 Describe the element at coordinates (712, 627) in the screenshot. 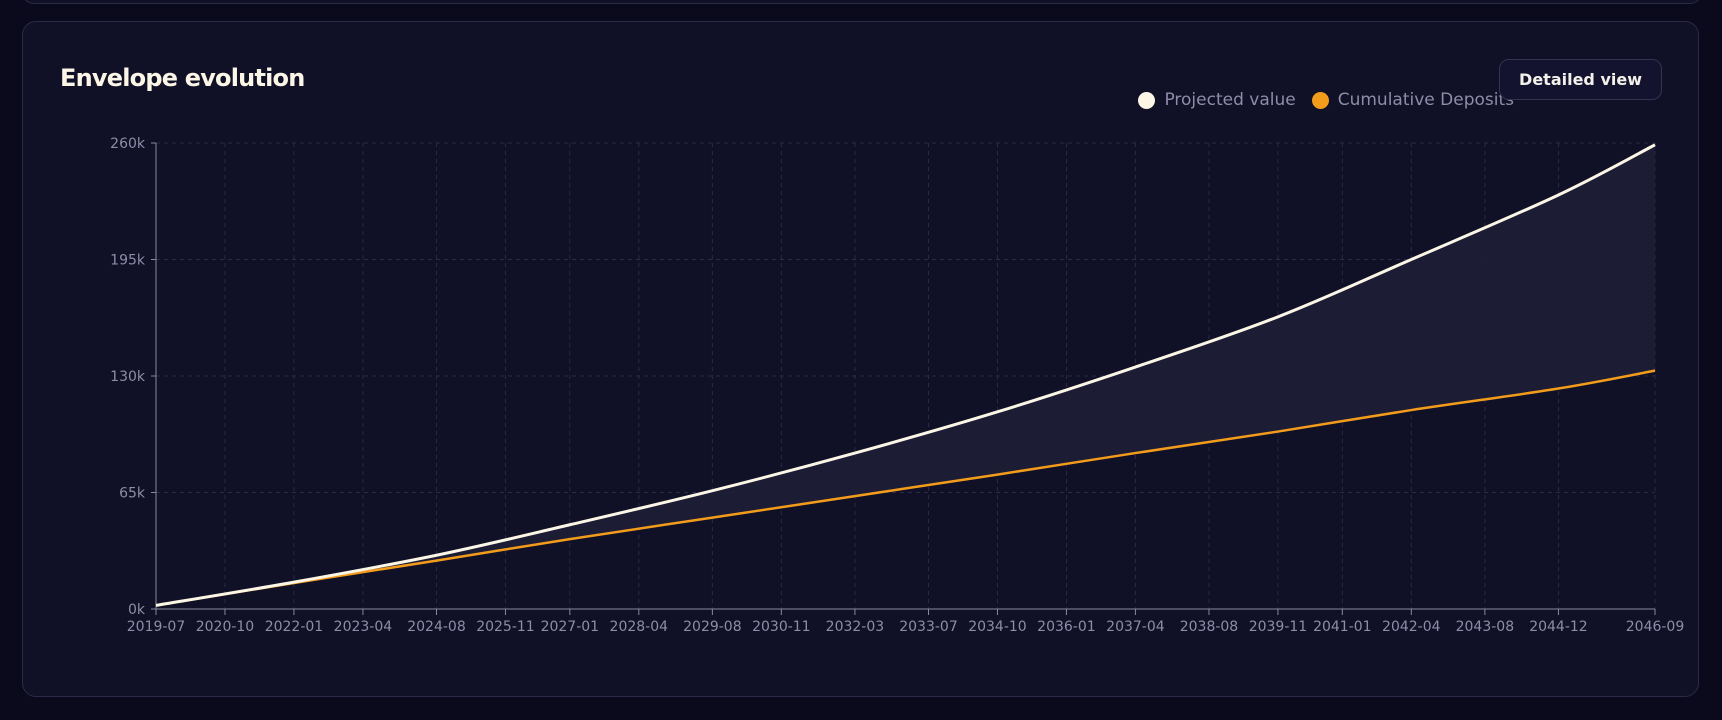

I see `x-tick-label: 2029-08` at that location.